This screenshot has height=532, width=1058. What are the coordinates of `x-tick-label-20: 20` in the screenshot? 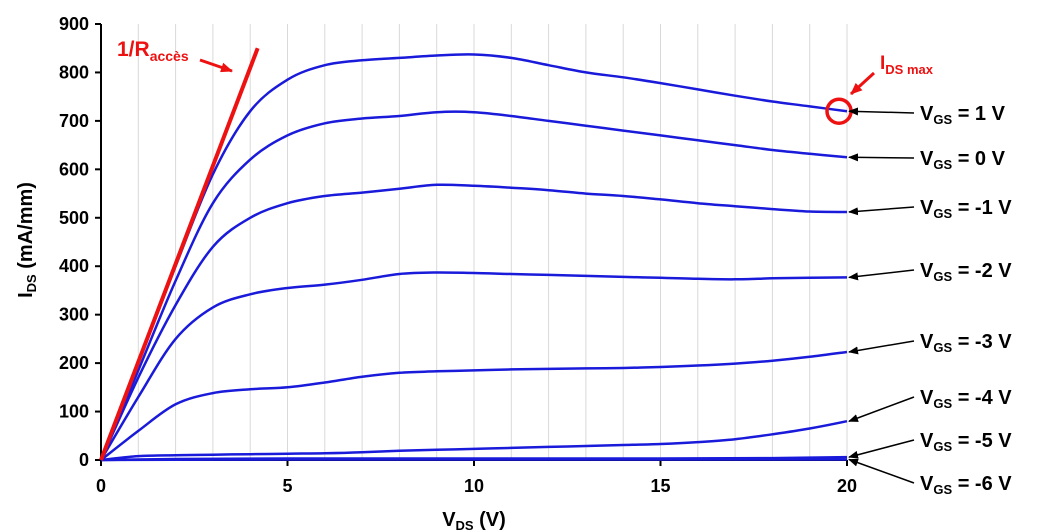 It's located at (847, 486).